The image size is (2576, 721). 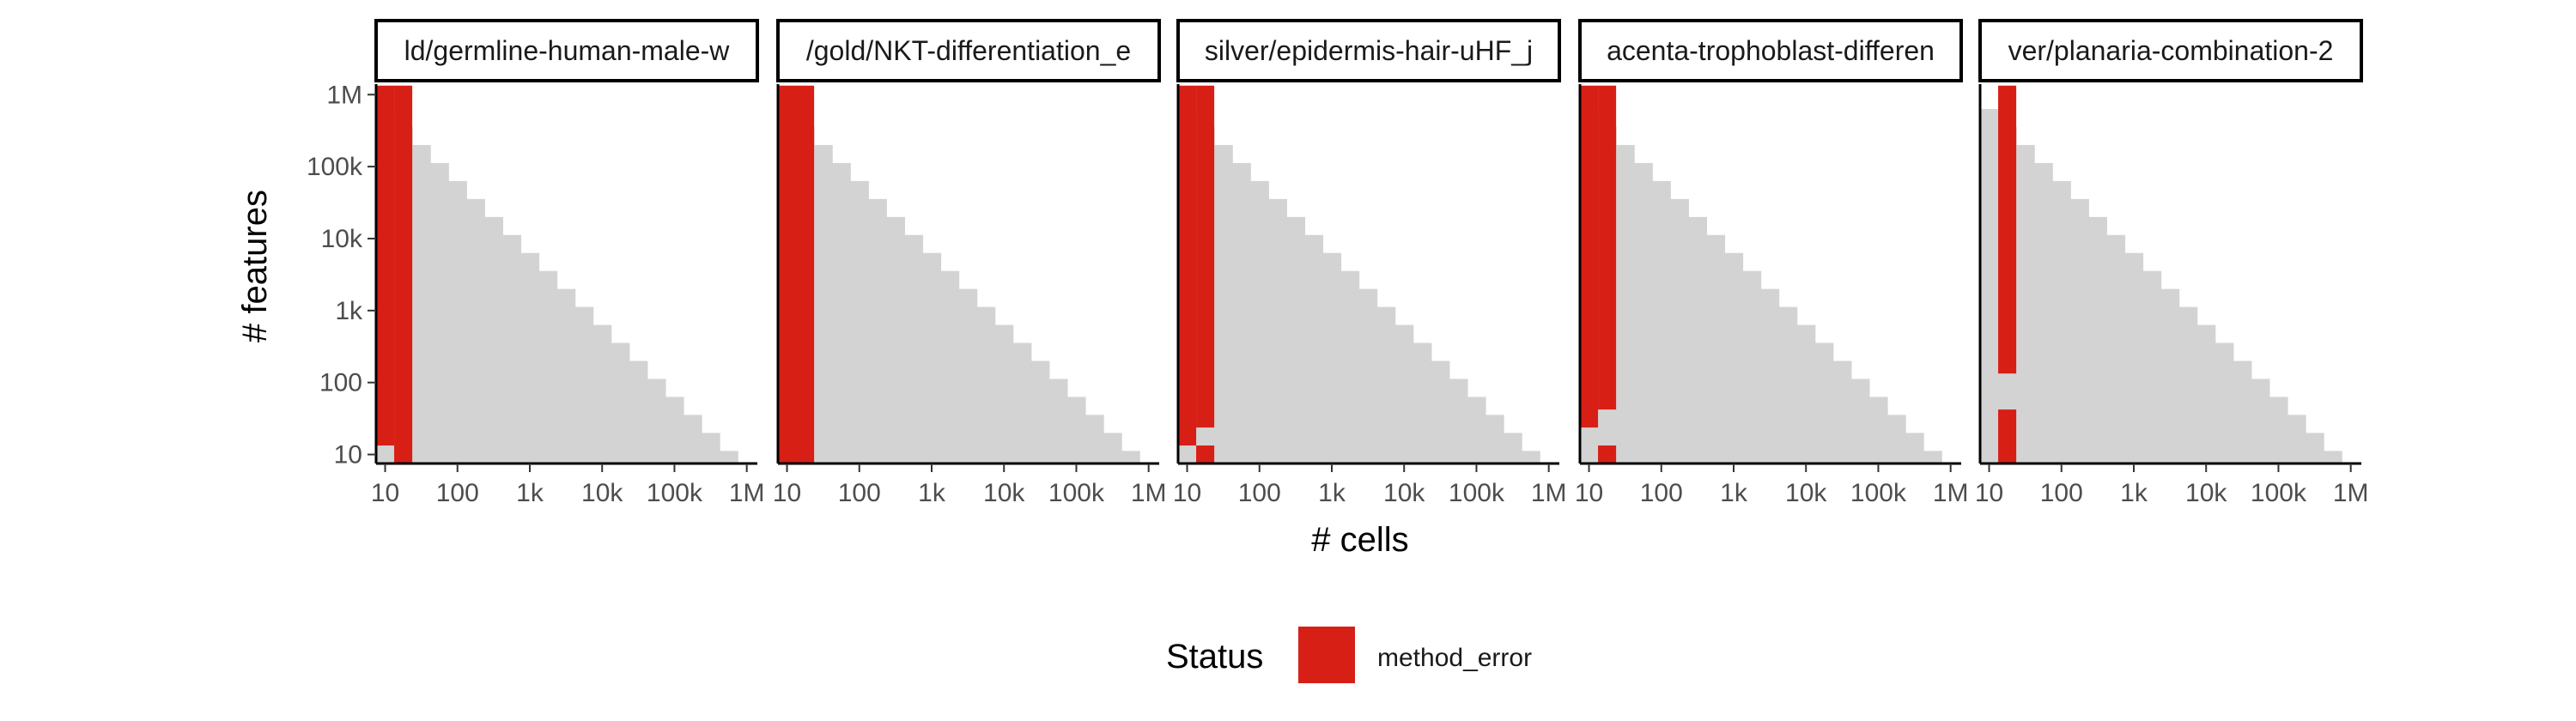 I want to click on legend-swatch-method-error, so click(x=1327, y=655).